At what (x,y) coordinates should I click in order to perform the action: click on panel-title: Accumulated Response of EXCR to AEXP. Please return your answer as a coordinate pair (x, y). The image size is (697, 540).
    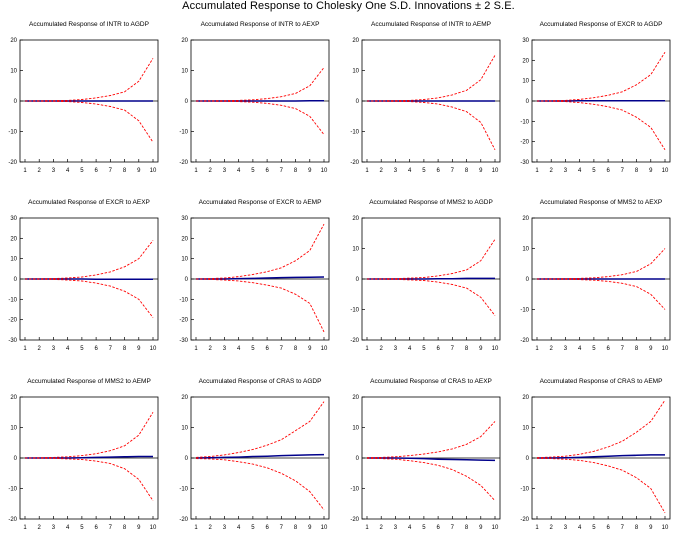
    Looking at the image, I should click on (89, 202).